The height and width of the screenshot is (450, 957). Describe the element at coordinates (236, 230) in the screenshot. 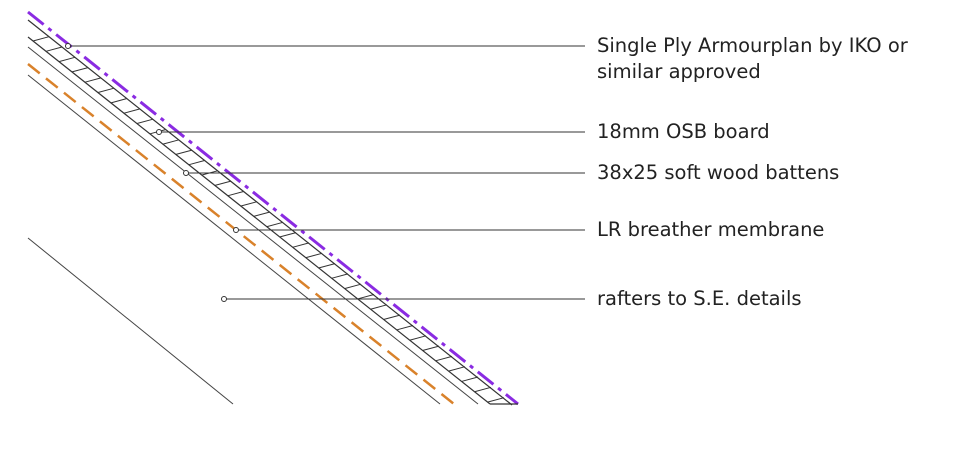

I see `leader-dot-breather` at that location.